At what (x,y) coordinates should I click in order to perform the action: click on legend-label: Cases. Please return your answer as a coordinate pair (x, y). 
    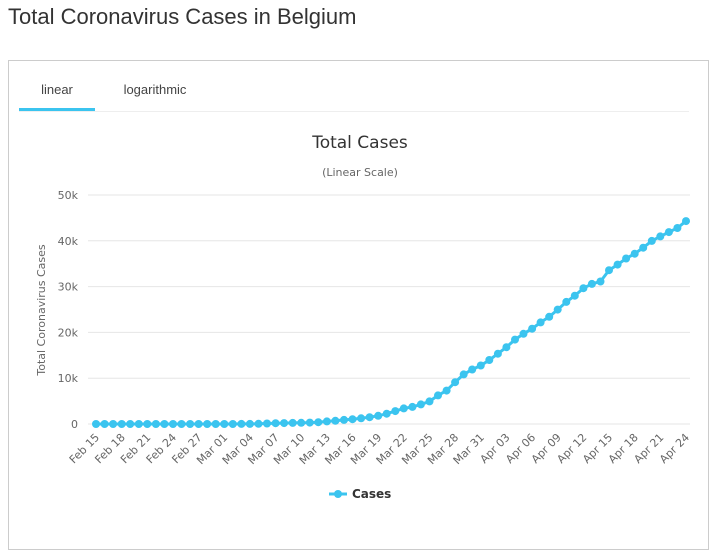
    Looking at the image, I should click on (371, 494).